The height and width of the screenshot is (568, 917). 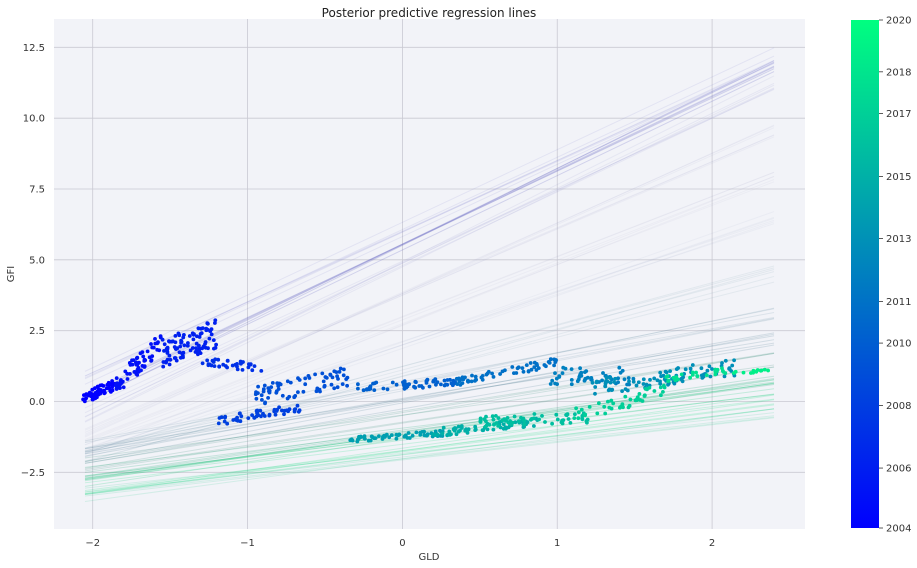 What do you see at coordinates (37, 190) in the screenshot?
I see `y-tick-label: 7.5` at bounding box center [37, 190].